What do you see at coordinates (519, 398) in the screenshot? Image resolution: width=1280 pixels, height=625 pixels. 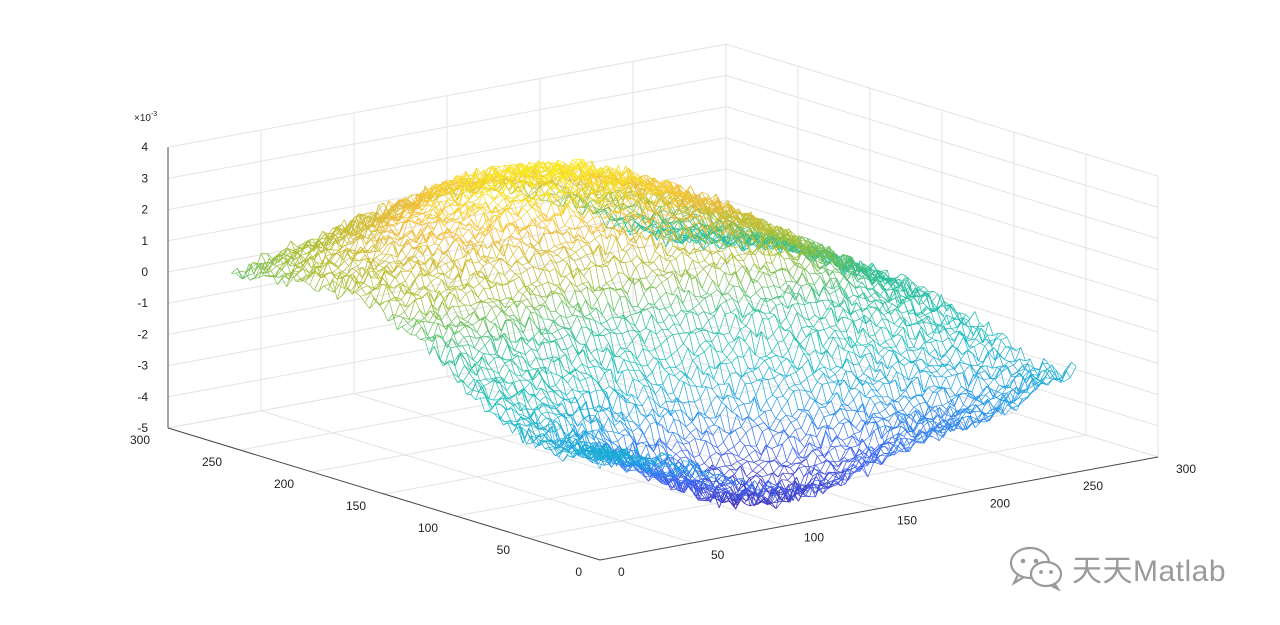 I see `floor-gridline` at bounding box center [519, 398].